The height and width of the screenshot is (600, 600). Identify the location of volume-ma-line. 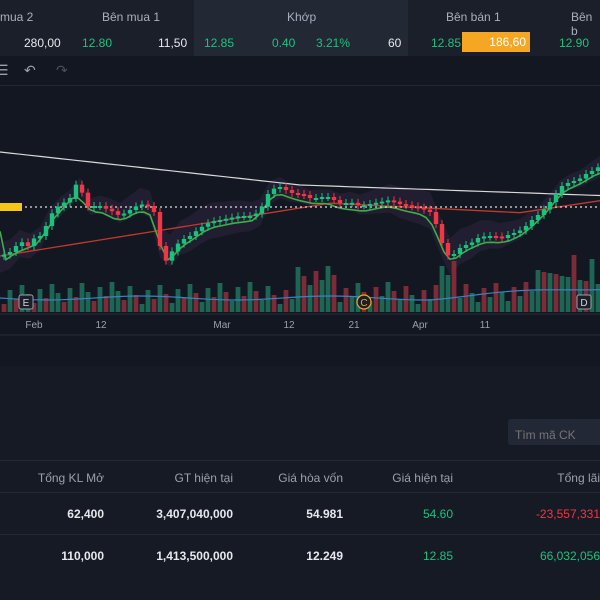
(300, 295).